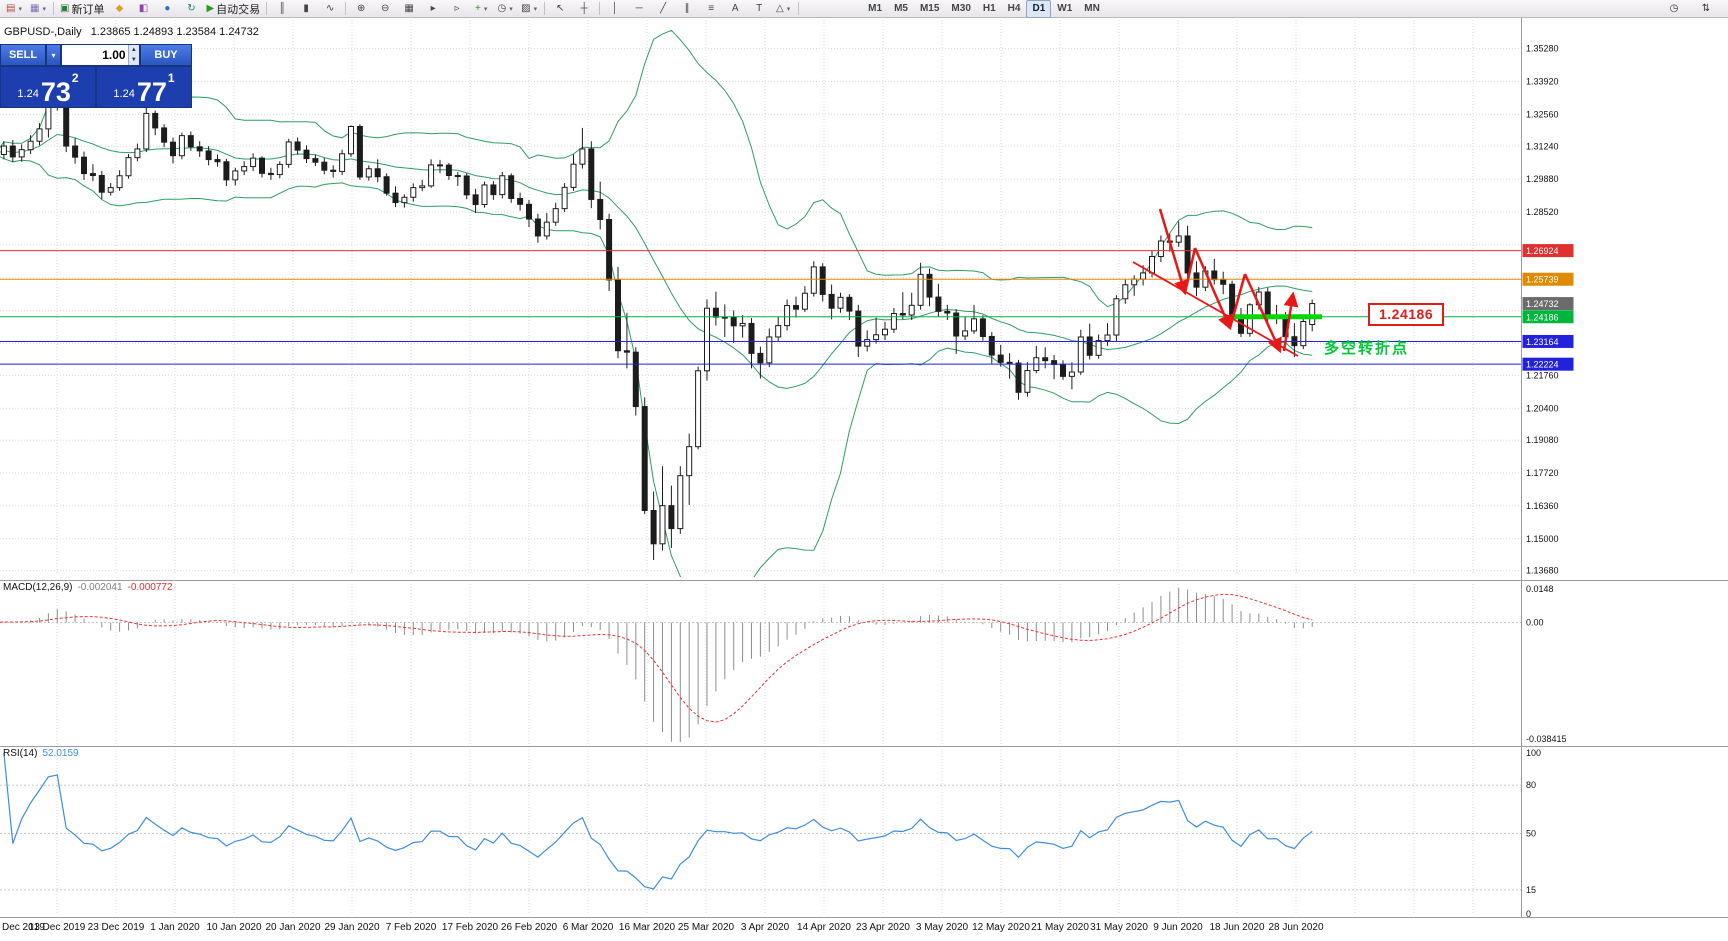  What do you see at coordinates (166, 55) in the screenshot?
I see `buy-button: BUY` at bounding box center [166, 55].